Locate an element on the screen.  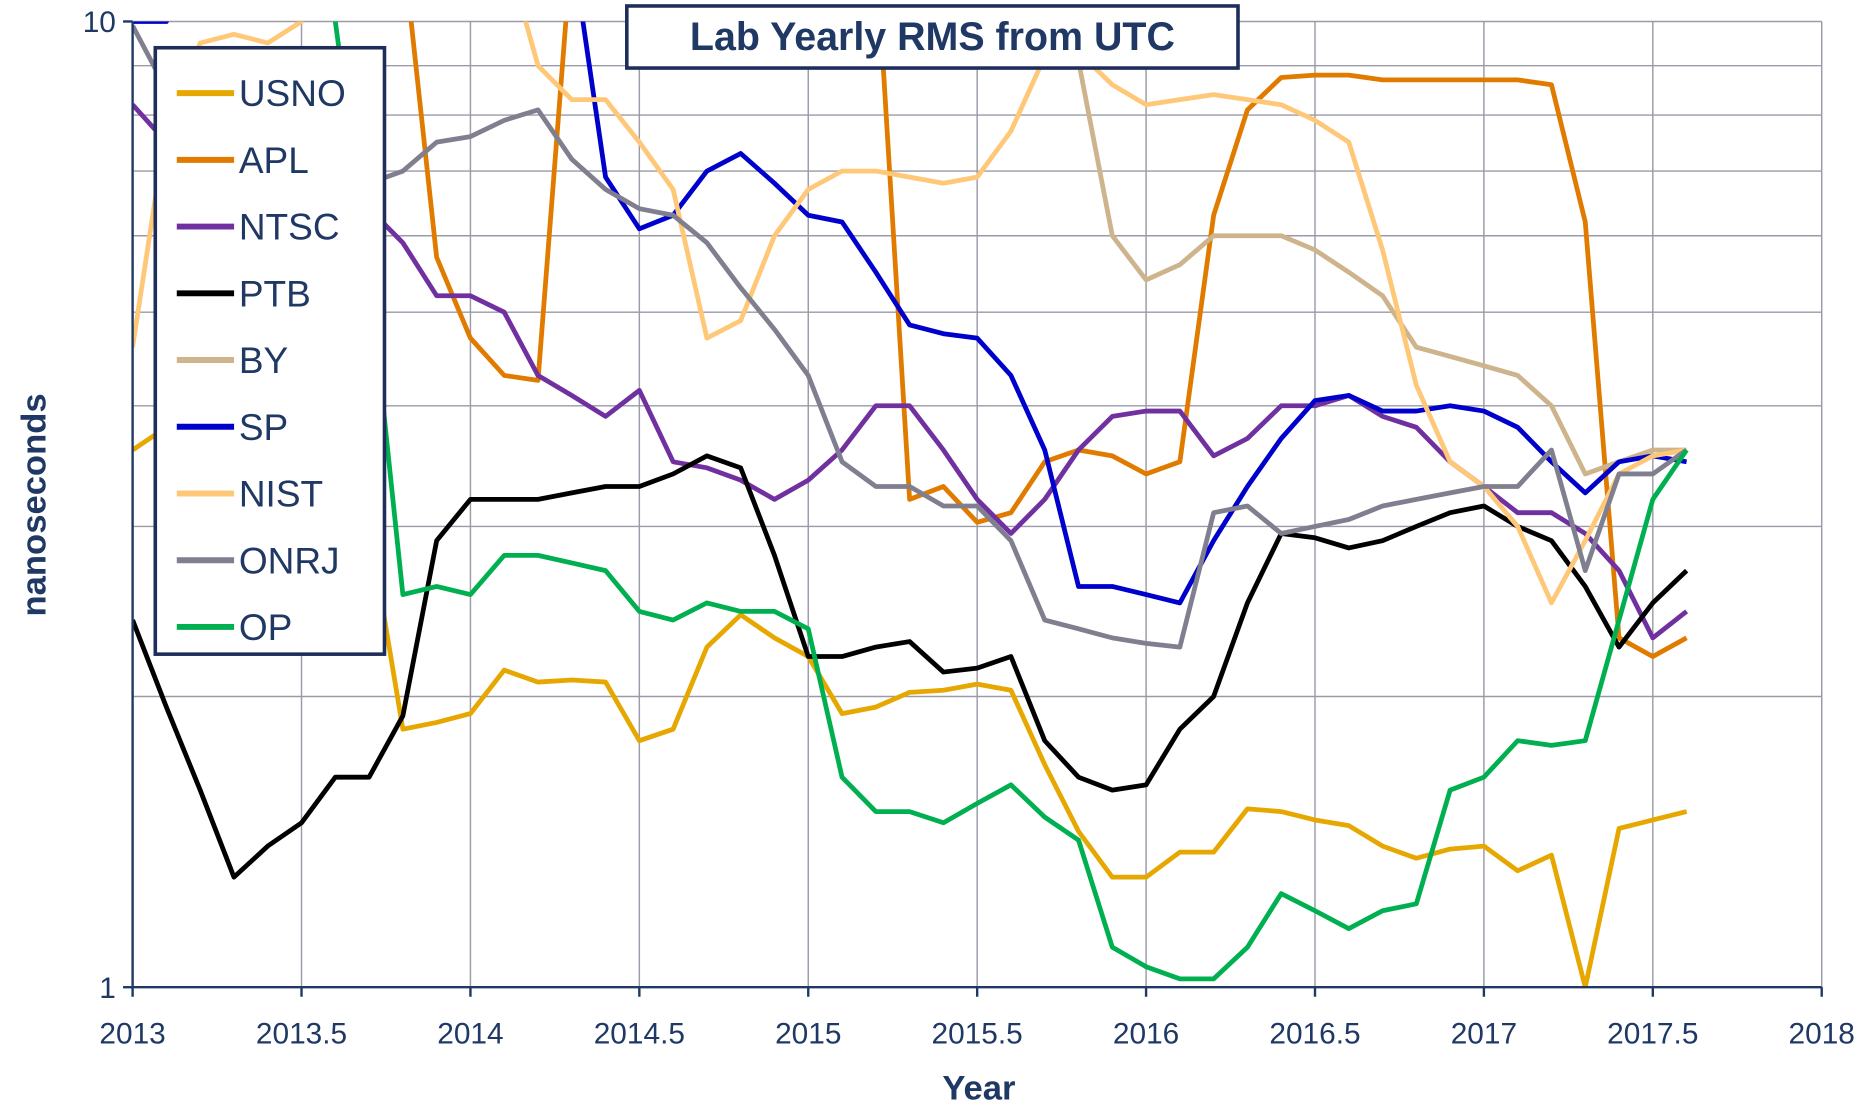
title-box is located at coordinates (932, 37).